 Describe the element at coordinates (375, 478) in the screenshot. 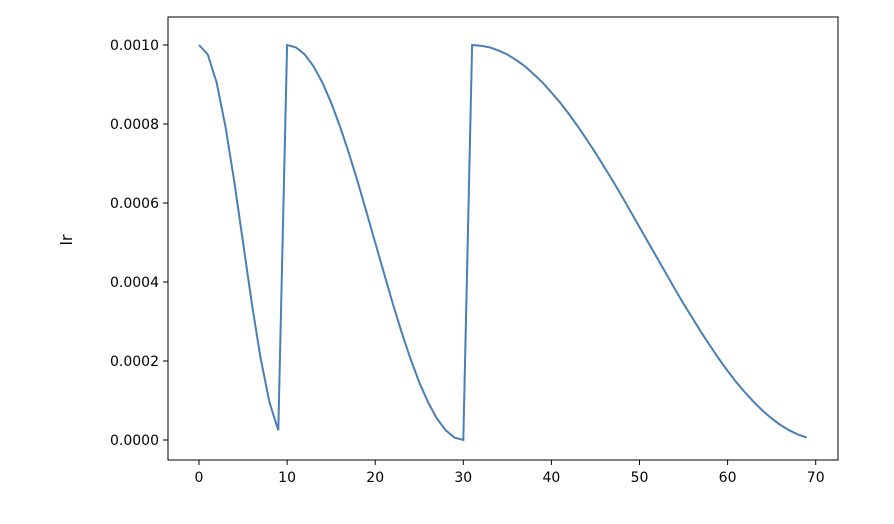

I see `x-tick-label: 20` at that location.